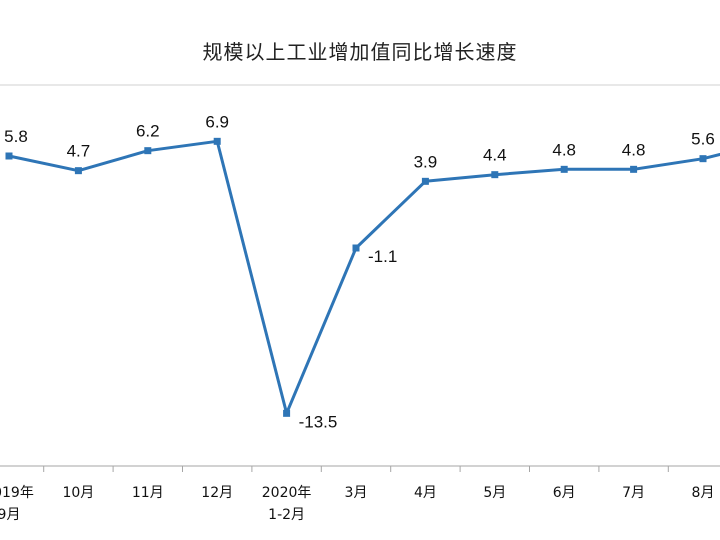 The height and width of the screenshot is (540, 720). I want to click on x-tick-label: 9月, so click(10, 515).